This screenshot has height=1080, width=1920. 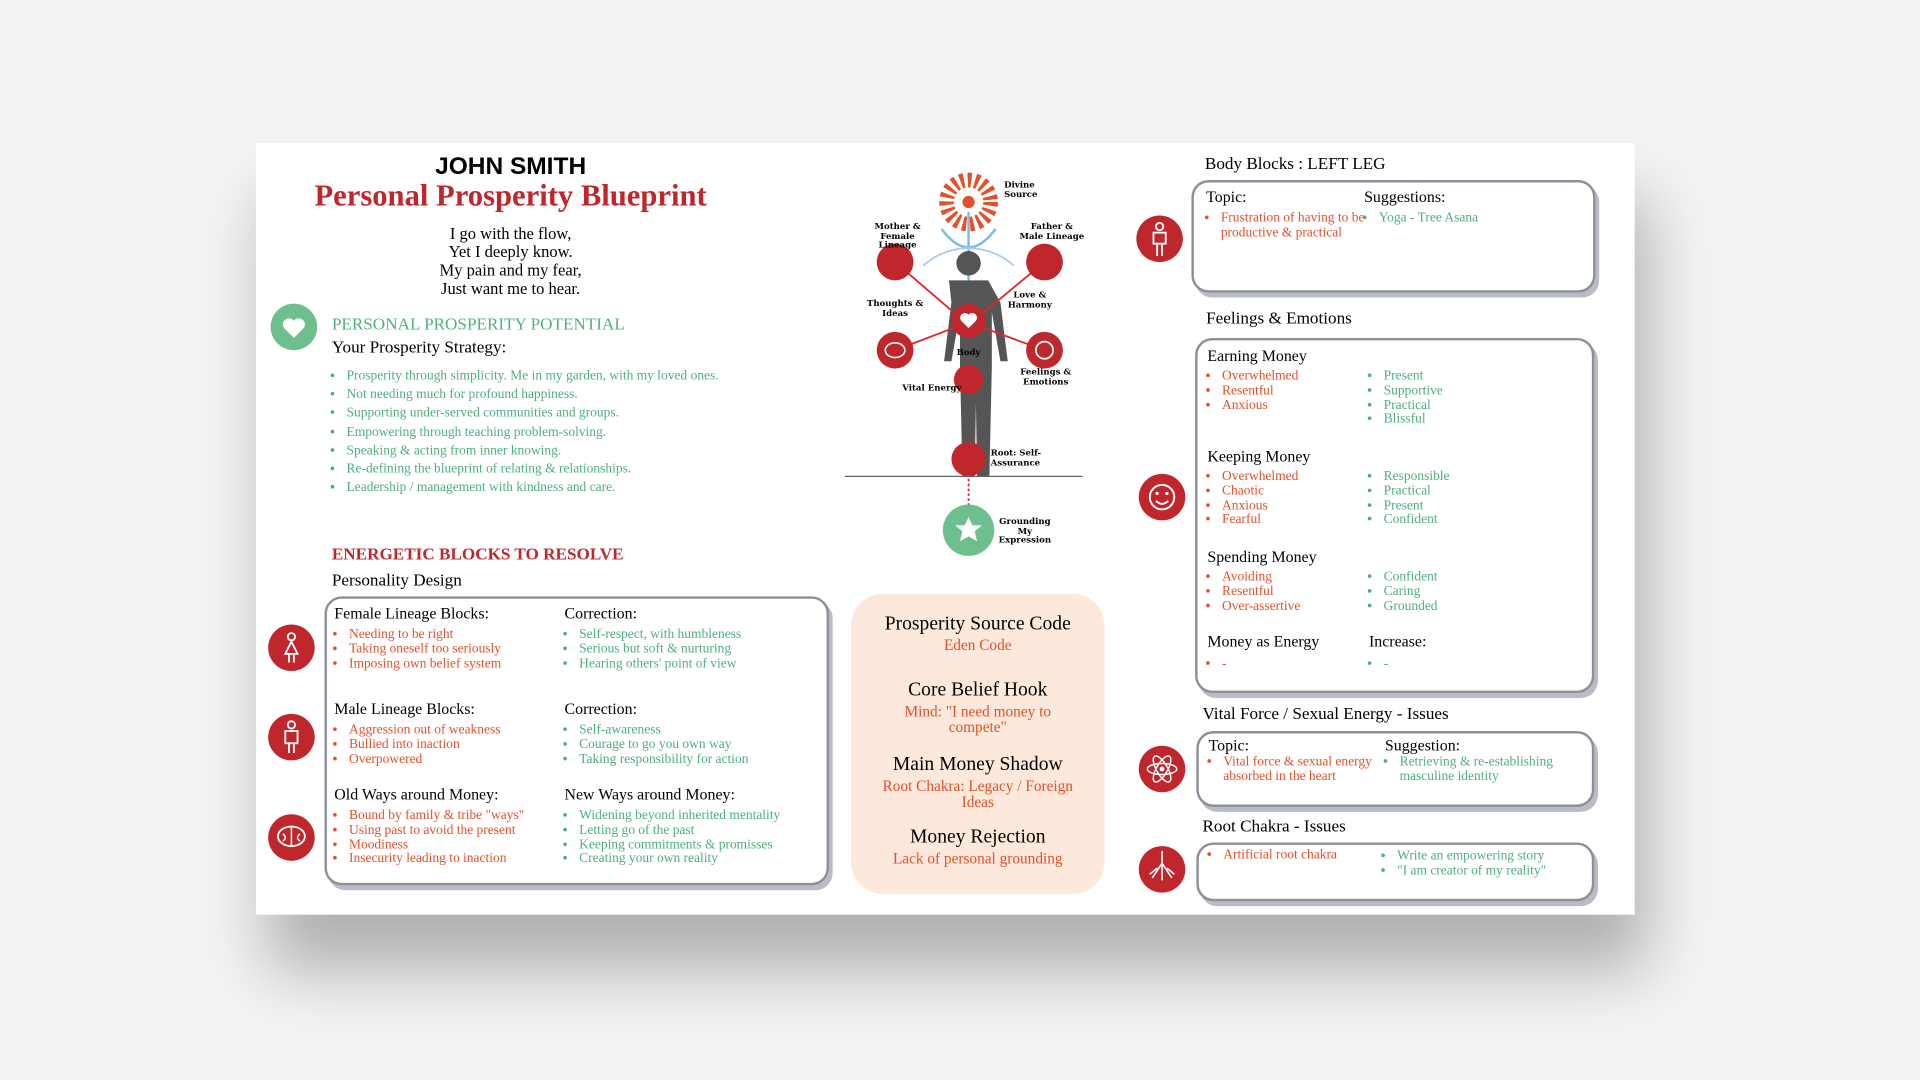 I want to click on diagram-label: Mother & Female Lineage, so click(x=897, y=235).